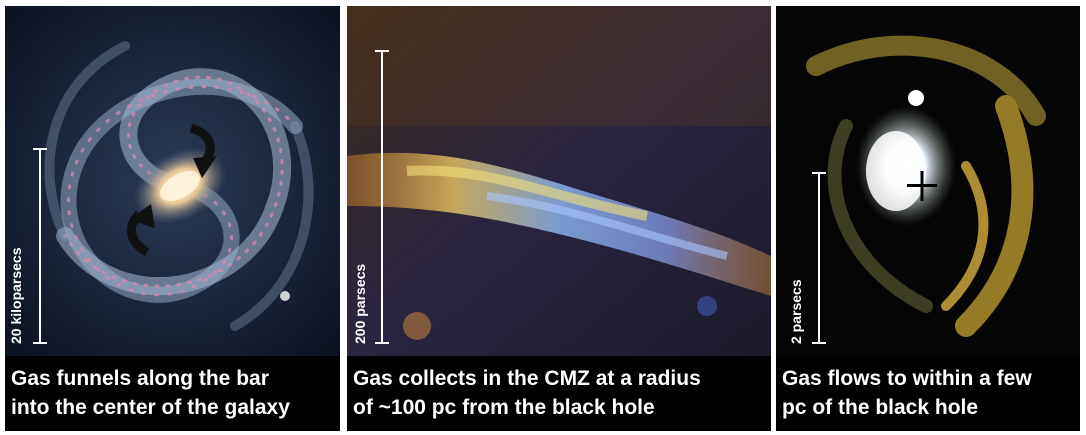 The height and width of the screenshot is (435, 1086). What do you see at coordinates (796, 311) in the screenshot?
I see `scale-label: 2 parsecs` at bounding box center [796, 311].